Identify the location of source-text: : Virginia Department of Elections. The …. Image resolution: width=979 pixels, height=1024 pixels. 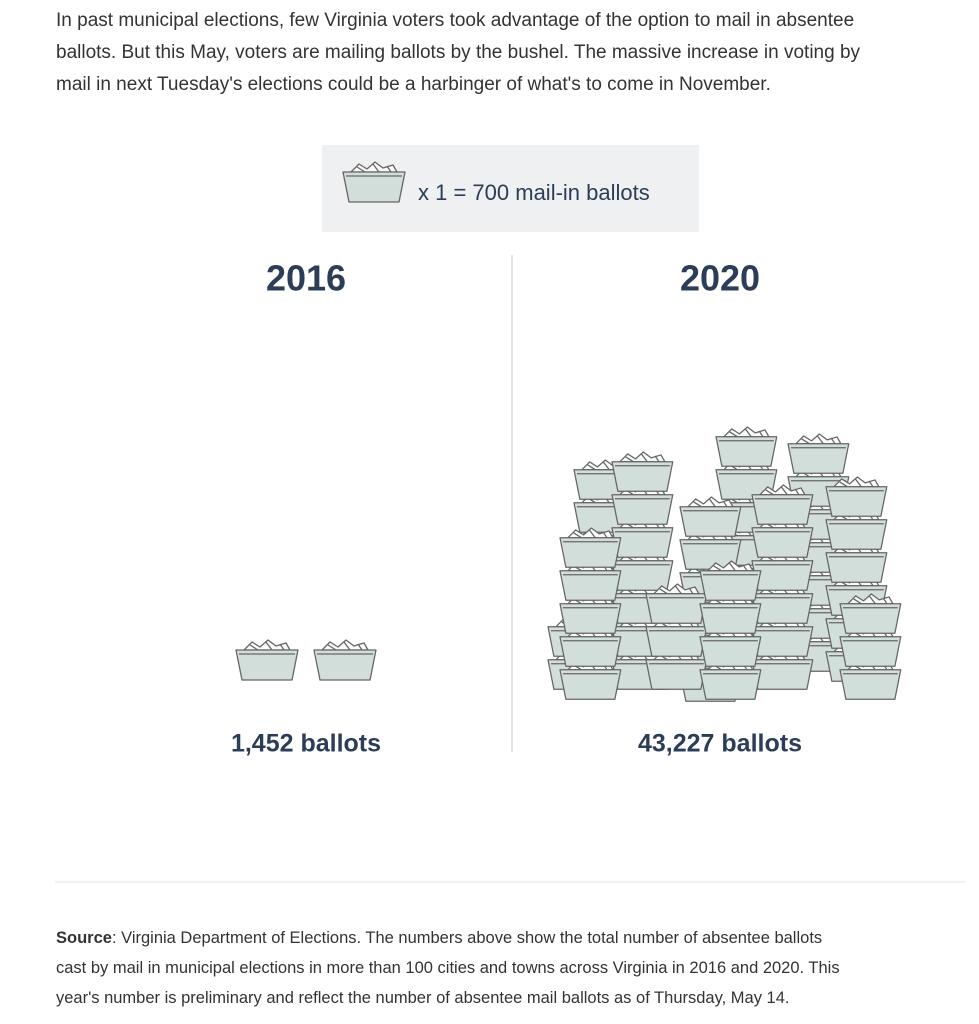
(467, 938).